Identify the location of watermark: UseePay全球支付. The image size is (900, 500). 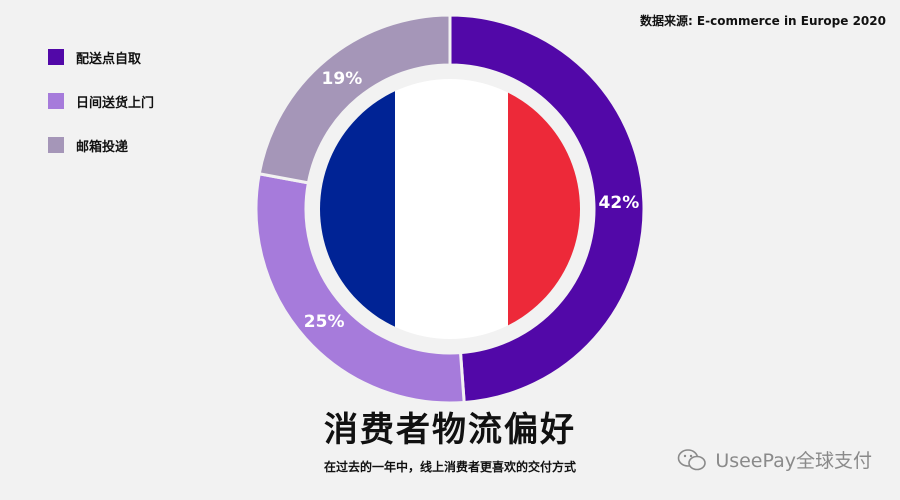
(774, 459).